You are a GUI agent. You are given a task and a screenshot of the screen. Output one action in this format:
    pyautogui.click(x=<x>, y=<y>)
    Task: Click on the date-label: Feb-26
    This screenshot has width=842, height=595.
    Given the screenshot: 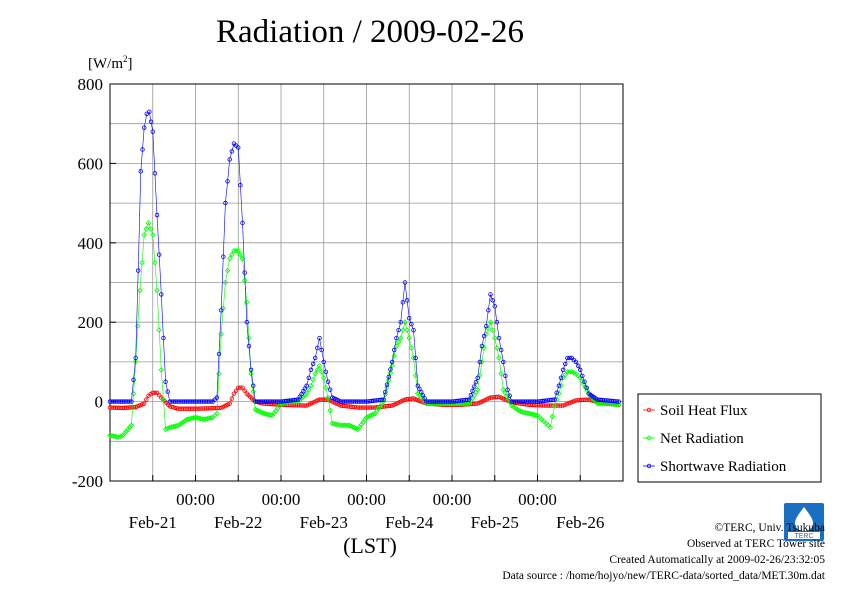 What is the action you would take?
    pyautogui.click(x=580, y=522)
    